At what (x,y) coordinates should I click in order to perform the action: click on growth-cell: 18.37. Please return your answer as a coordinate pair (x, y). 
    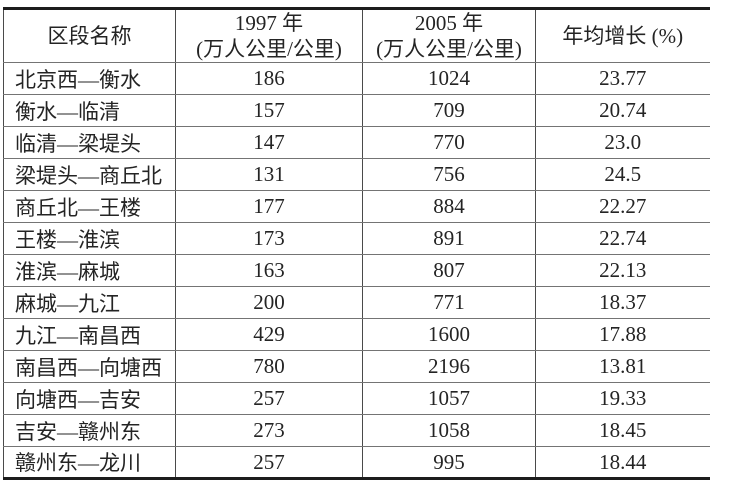
    Looking at the image, I should click on (622, 302).